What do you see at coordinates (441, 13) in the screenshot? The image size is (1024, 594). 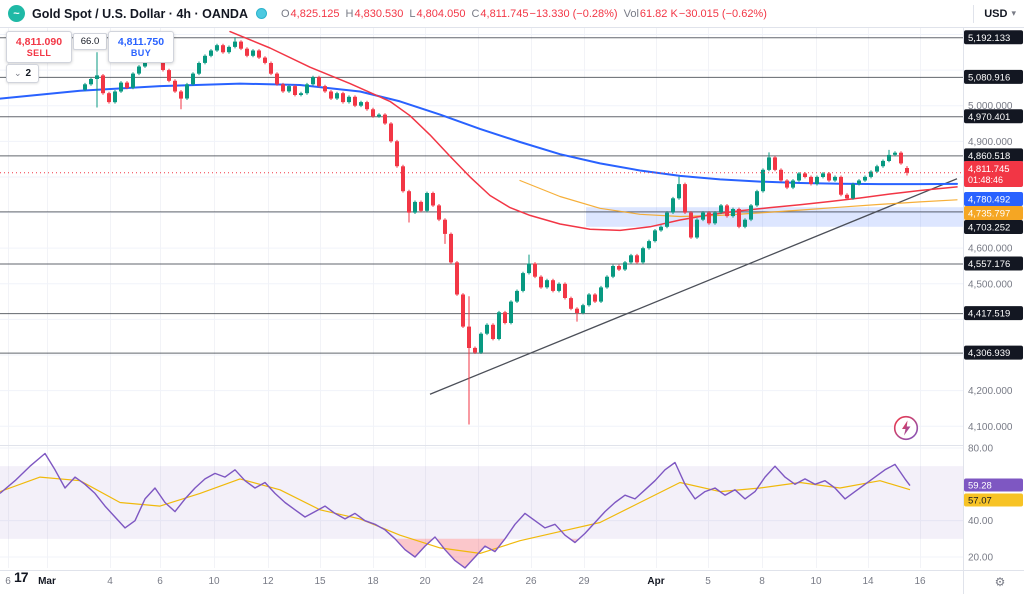 I see `low-value: 4,804.050` at bounding box center [441, 13].